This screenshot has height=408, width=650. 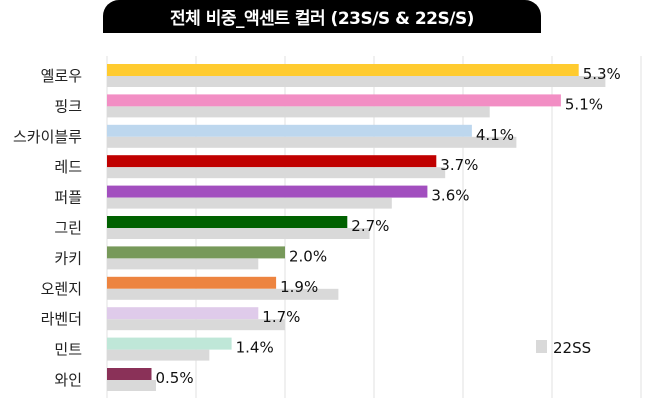 What do you see at coordinates (308, 256) in the screenshot?
I see `data-label: 2.0%` at bounding box center [308, 256].